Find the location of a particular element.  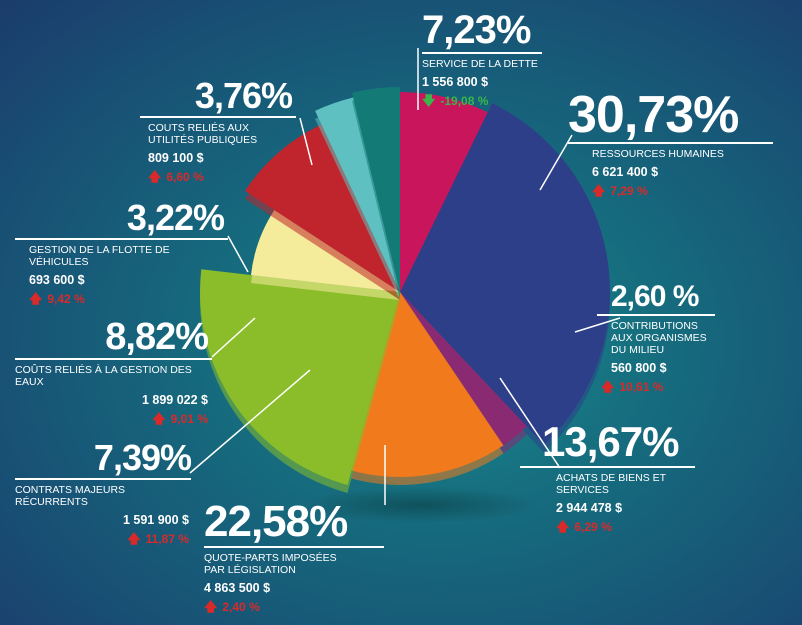

category-name: CONTRIBUTIONS AUX ORGANISMES DU MILIEU is located at coordinates (659, 338).